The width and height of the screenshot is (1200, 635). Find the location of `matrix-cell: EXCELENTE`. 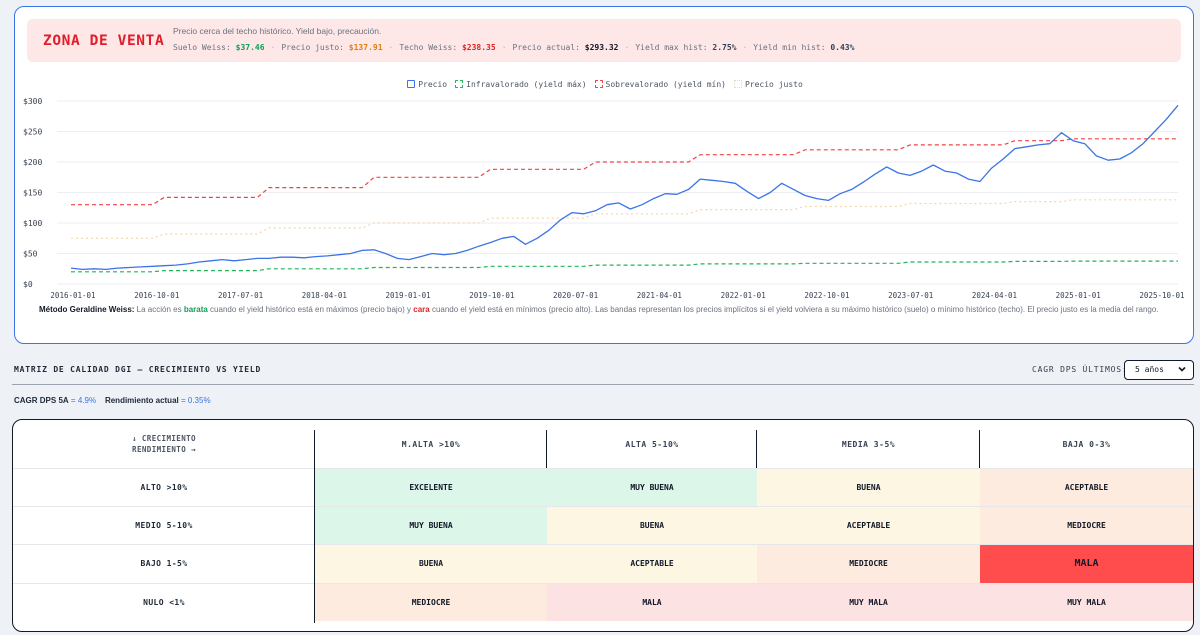

matrix-cell: EXCELENTE is located at coordinates (431, 487).